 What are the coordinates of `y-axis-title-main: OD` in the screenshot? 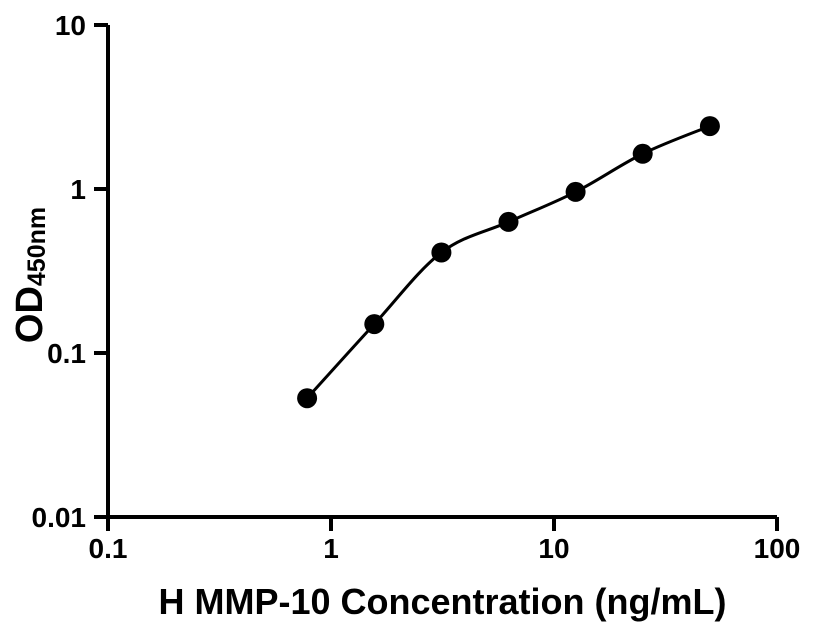 It's located at (30, 315).